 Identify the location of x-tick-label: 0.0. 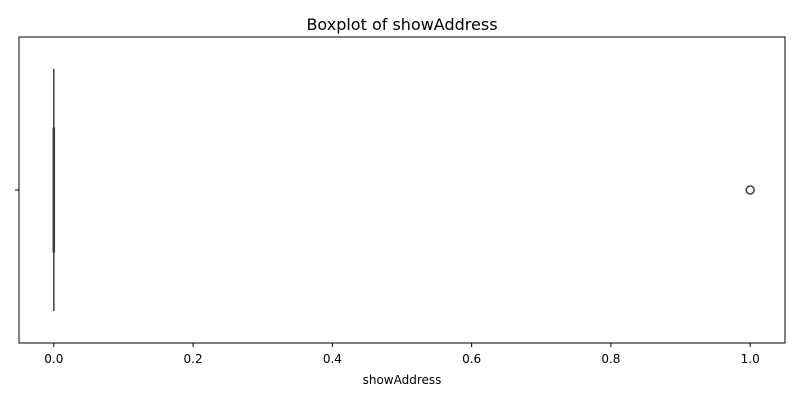
(53, 359).